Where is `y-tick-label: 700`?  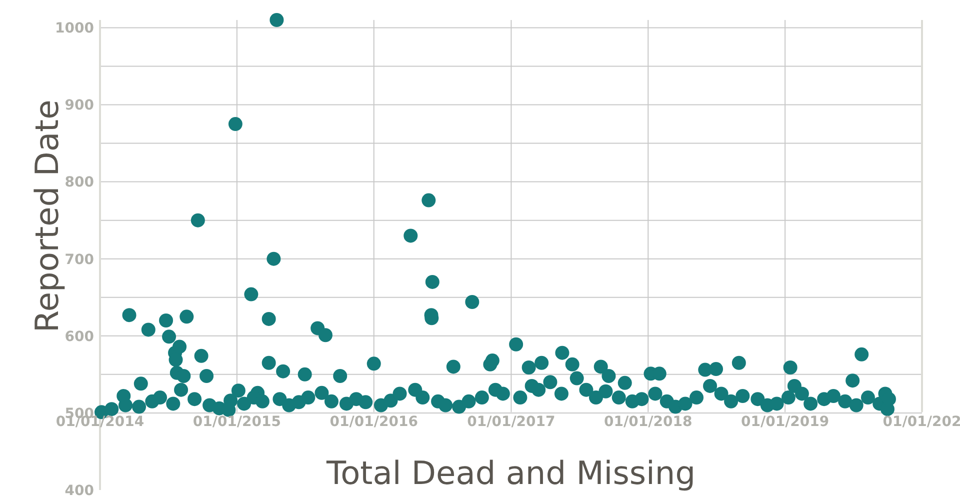 y-tick-label: 700 is located at coordinates (79, 260).